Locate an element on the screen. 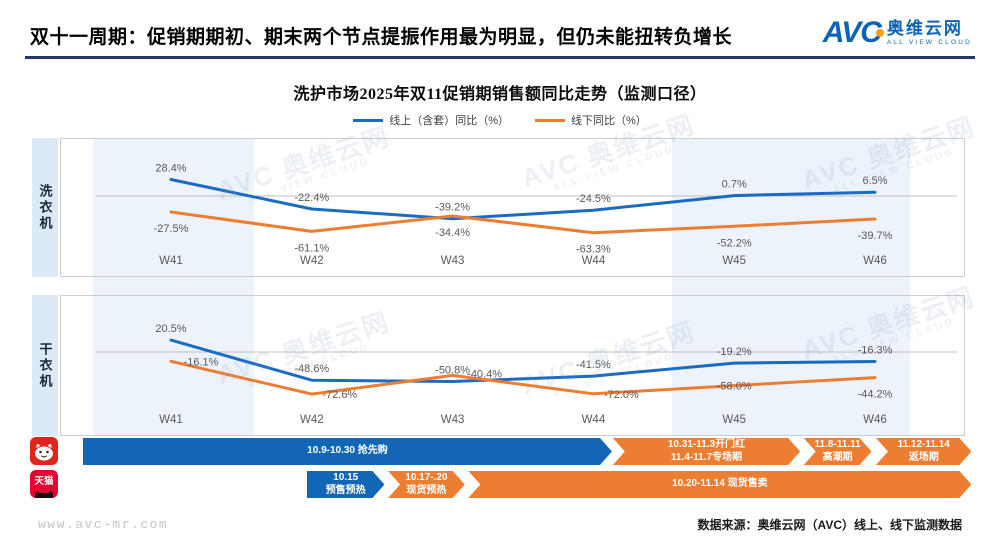 The height and width of the screenshot is (560, 1000). data-label: -58.0% is located at coordinates (734, 387).